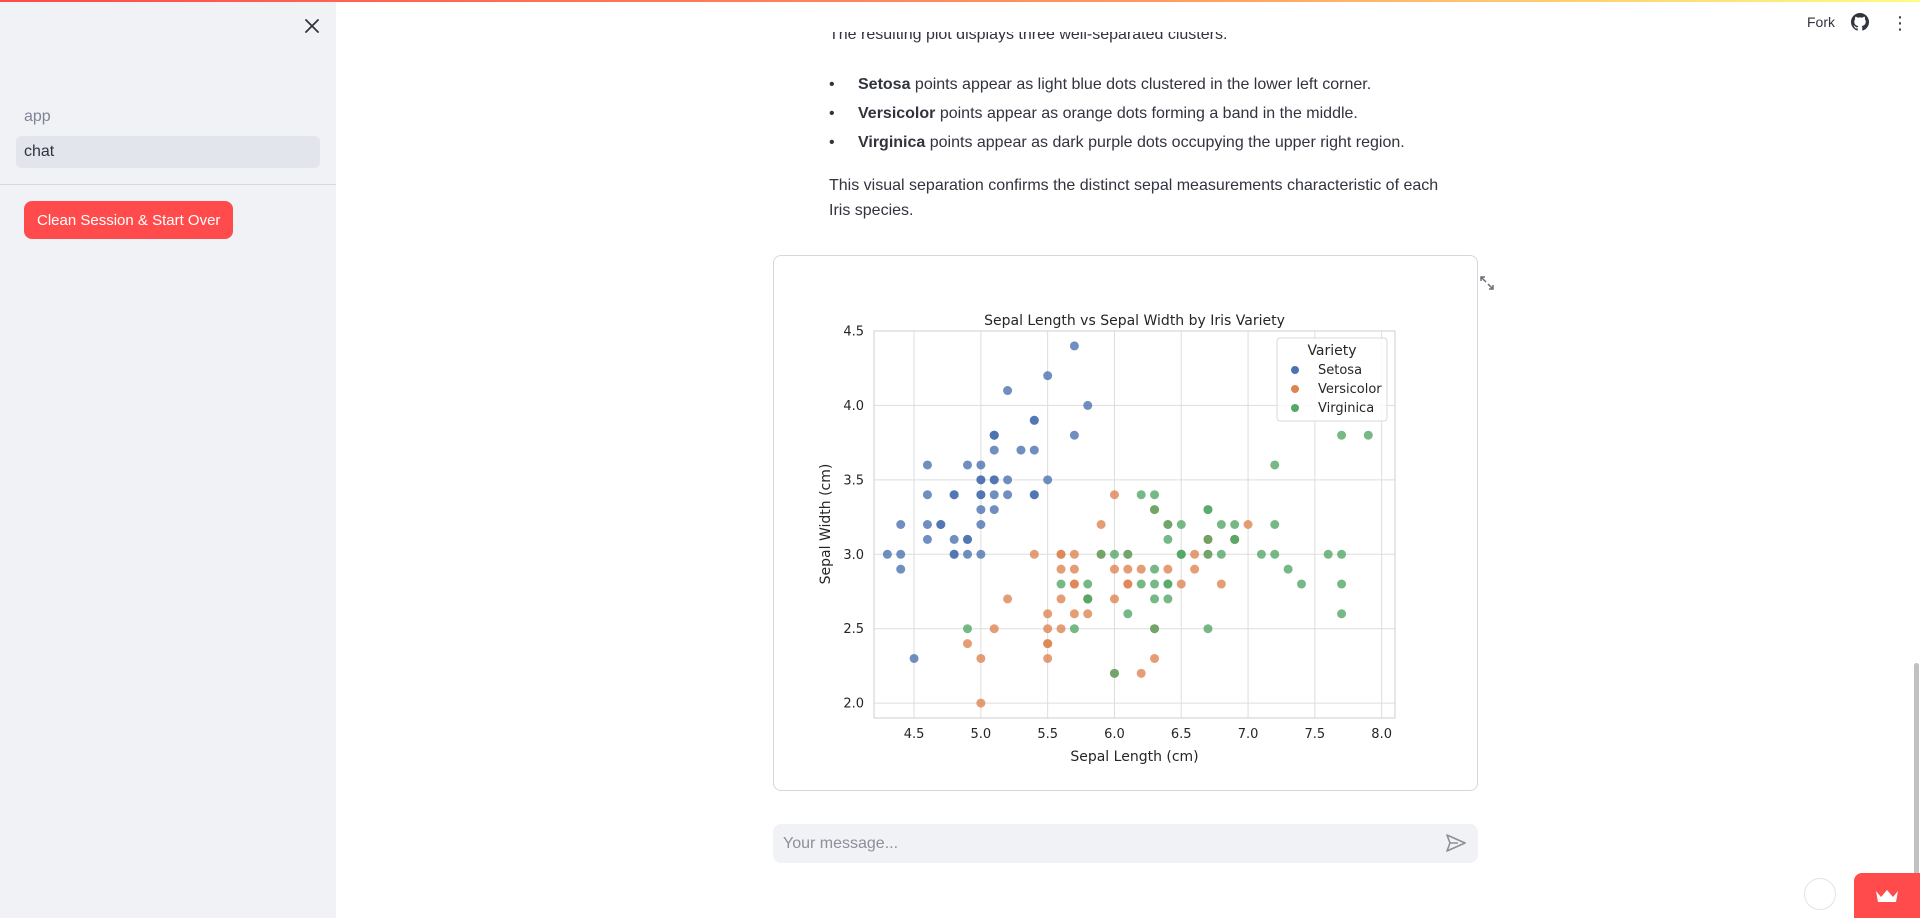 This screenshot has height=918, width=1920. I want to click on top-decoration-bar, so click(960, 1).